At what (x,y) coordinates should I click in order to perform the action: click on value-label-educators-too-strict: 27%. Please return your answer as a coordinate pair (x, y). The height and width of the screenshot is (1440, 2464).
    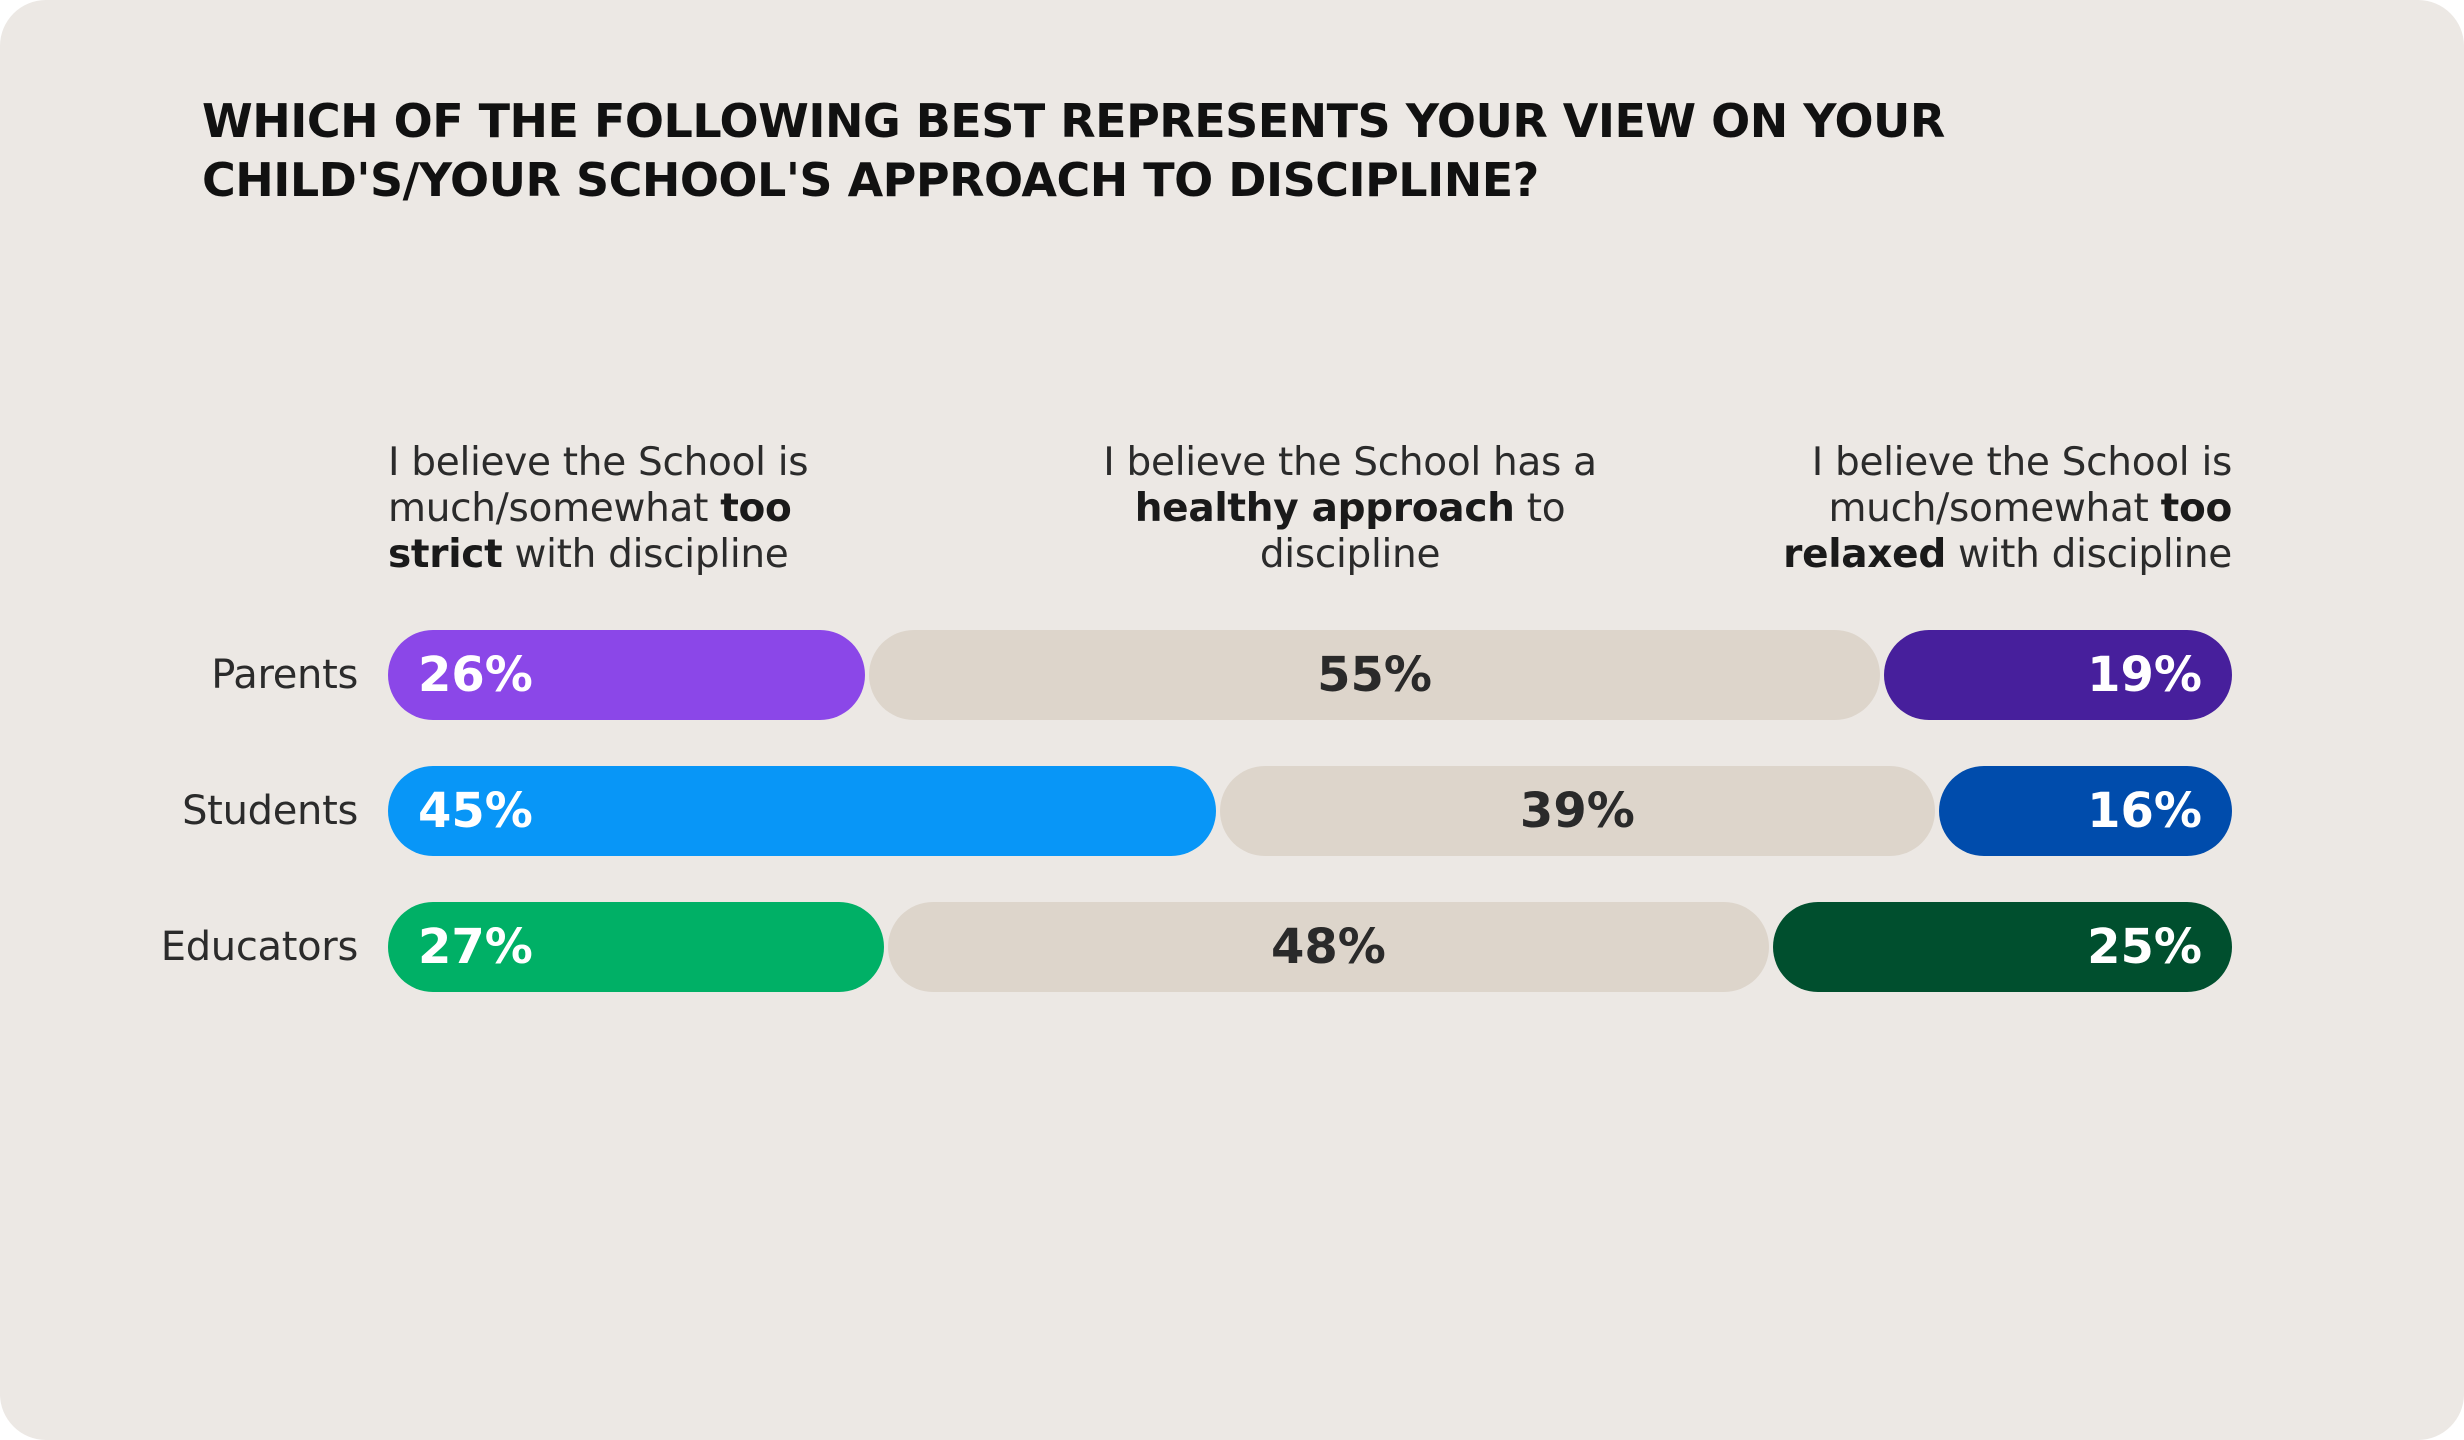
    Looking at the image, I should click on (475, 947).